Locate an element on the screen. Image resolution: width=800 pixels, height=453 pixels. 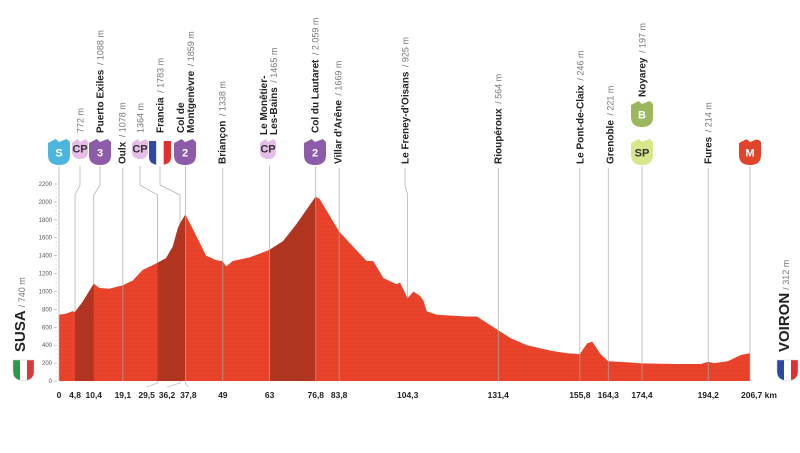
waypoint-label: Francia / 1783 m is located at coordinates (161, 95).